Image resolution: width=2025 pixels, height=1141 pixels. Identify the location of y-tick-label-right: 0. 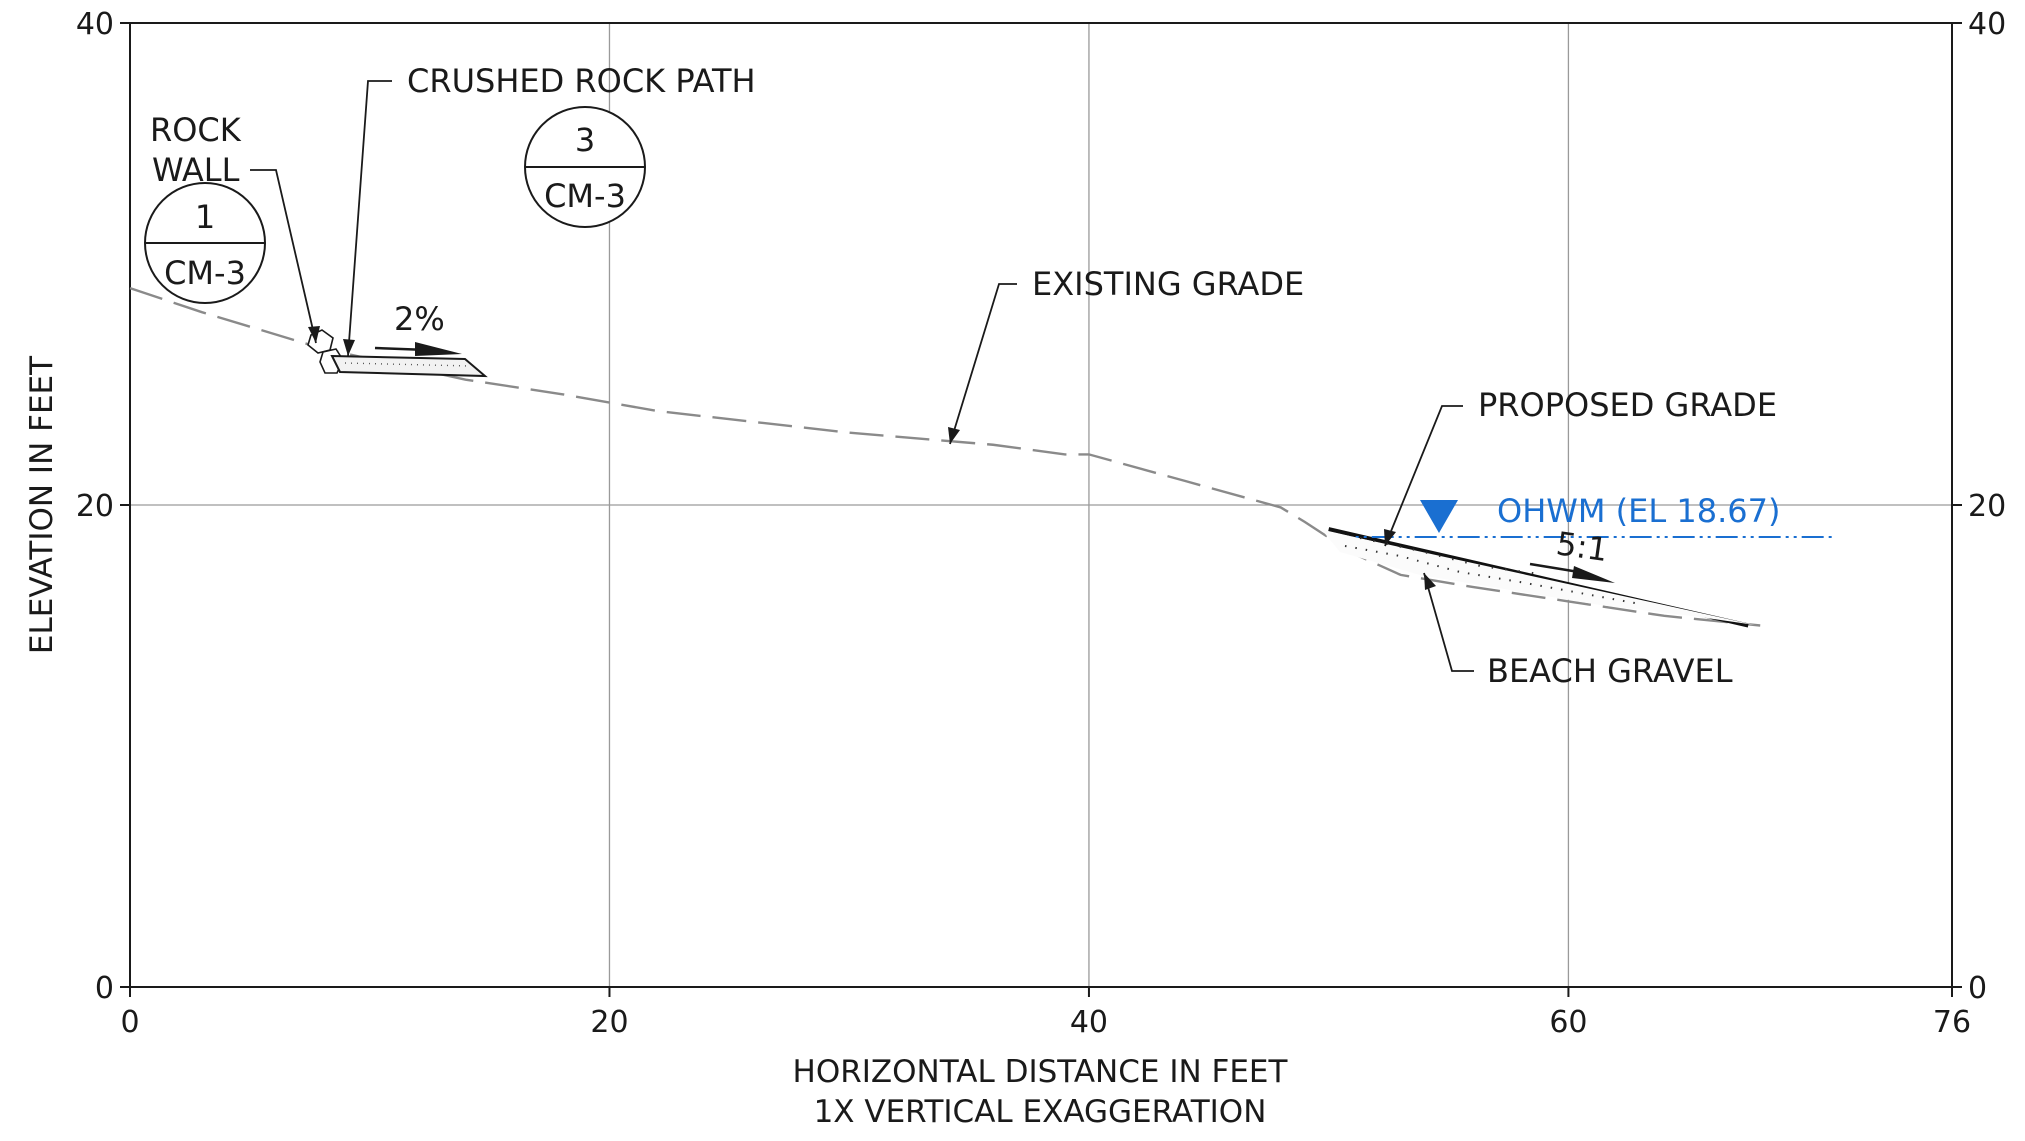
(1977, 988).